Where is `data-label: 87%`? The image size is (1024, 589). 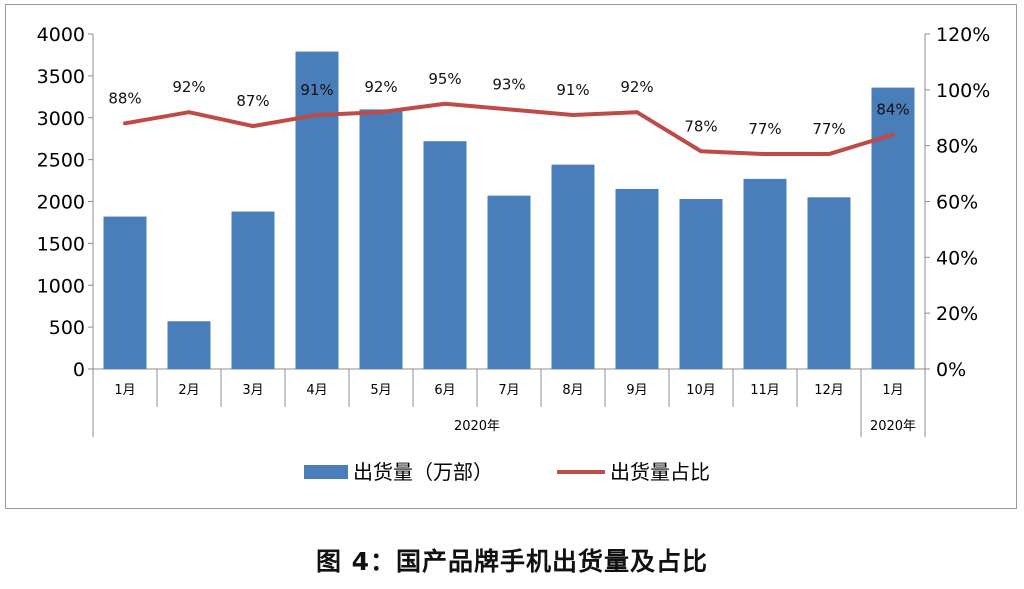
data-label: 87% is located at coordinates (252, 101).